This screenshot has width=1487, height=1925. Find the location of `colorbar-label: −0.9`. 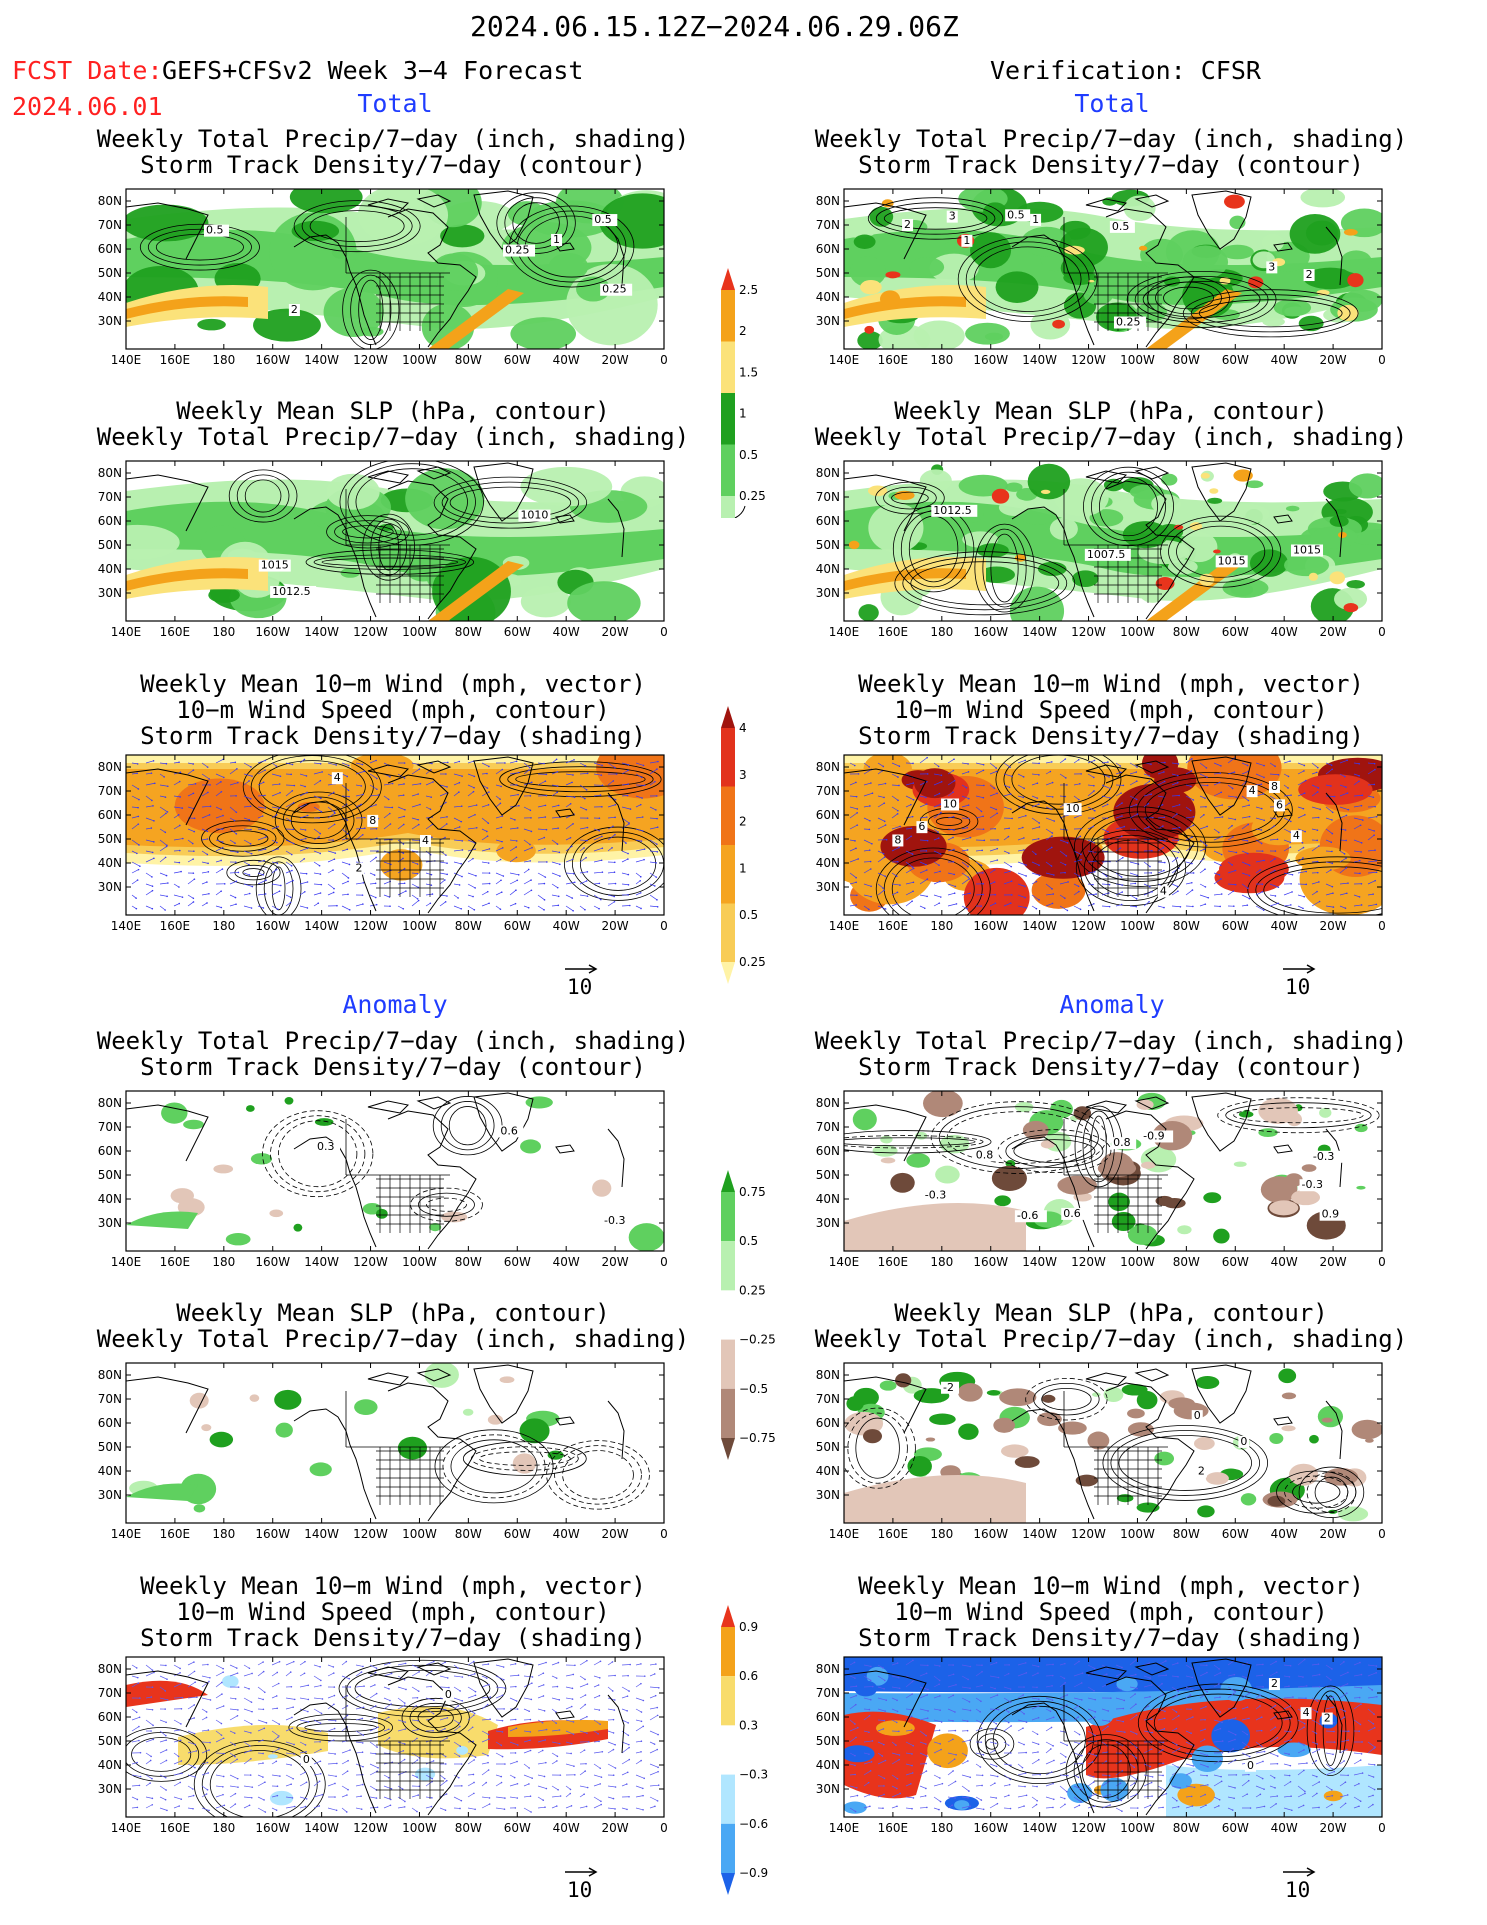

colorbar-label: −0.9 is located at coordinates (753, 1873).